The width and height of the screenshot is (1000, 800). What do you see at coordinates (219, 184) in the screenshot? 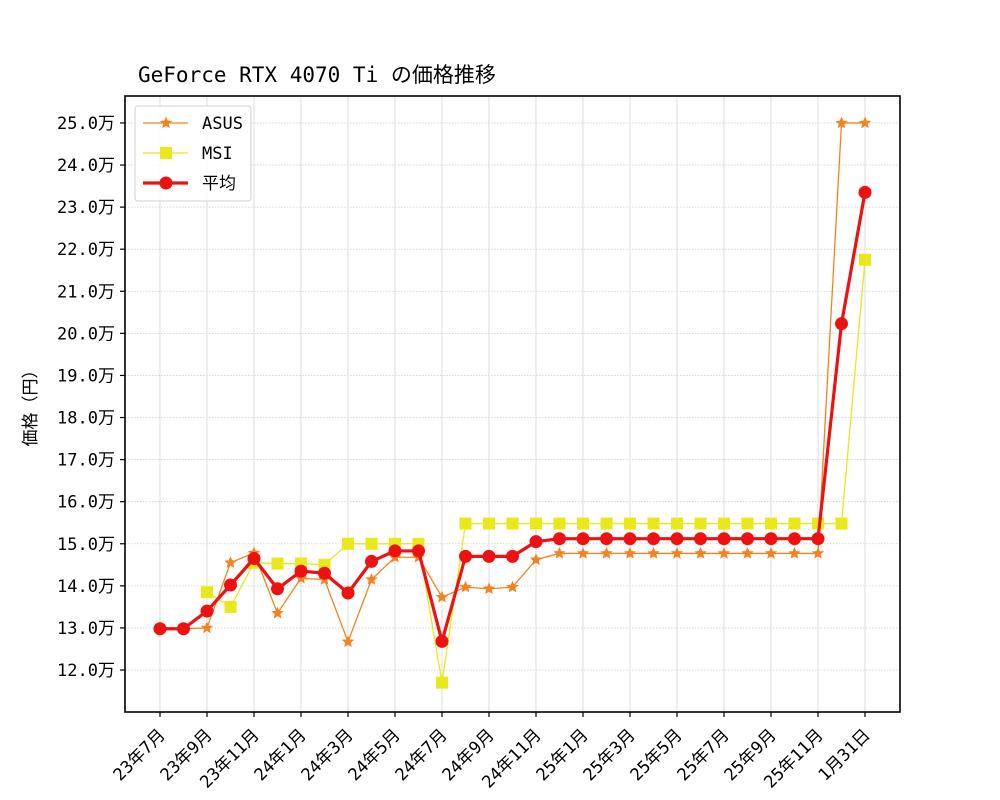
I see `legend-label: 平均` at bounding box center [219, 184].